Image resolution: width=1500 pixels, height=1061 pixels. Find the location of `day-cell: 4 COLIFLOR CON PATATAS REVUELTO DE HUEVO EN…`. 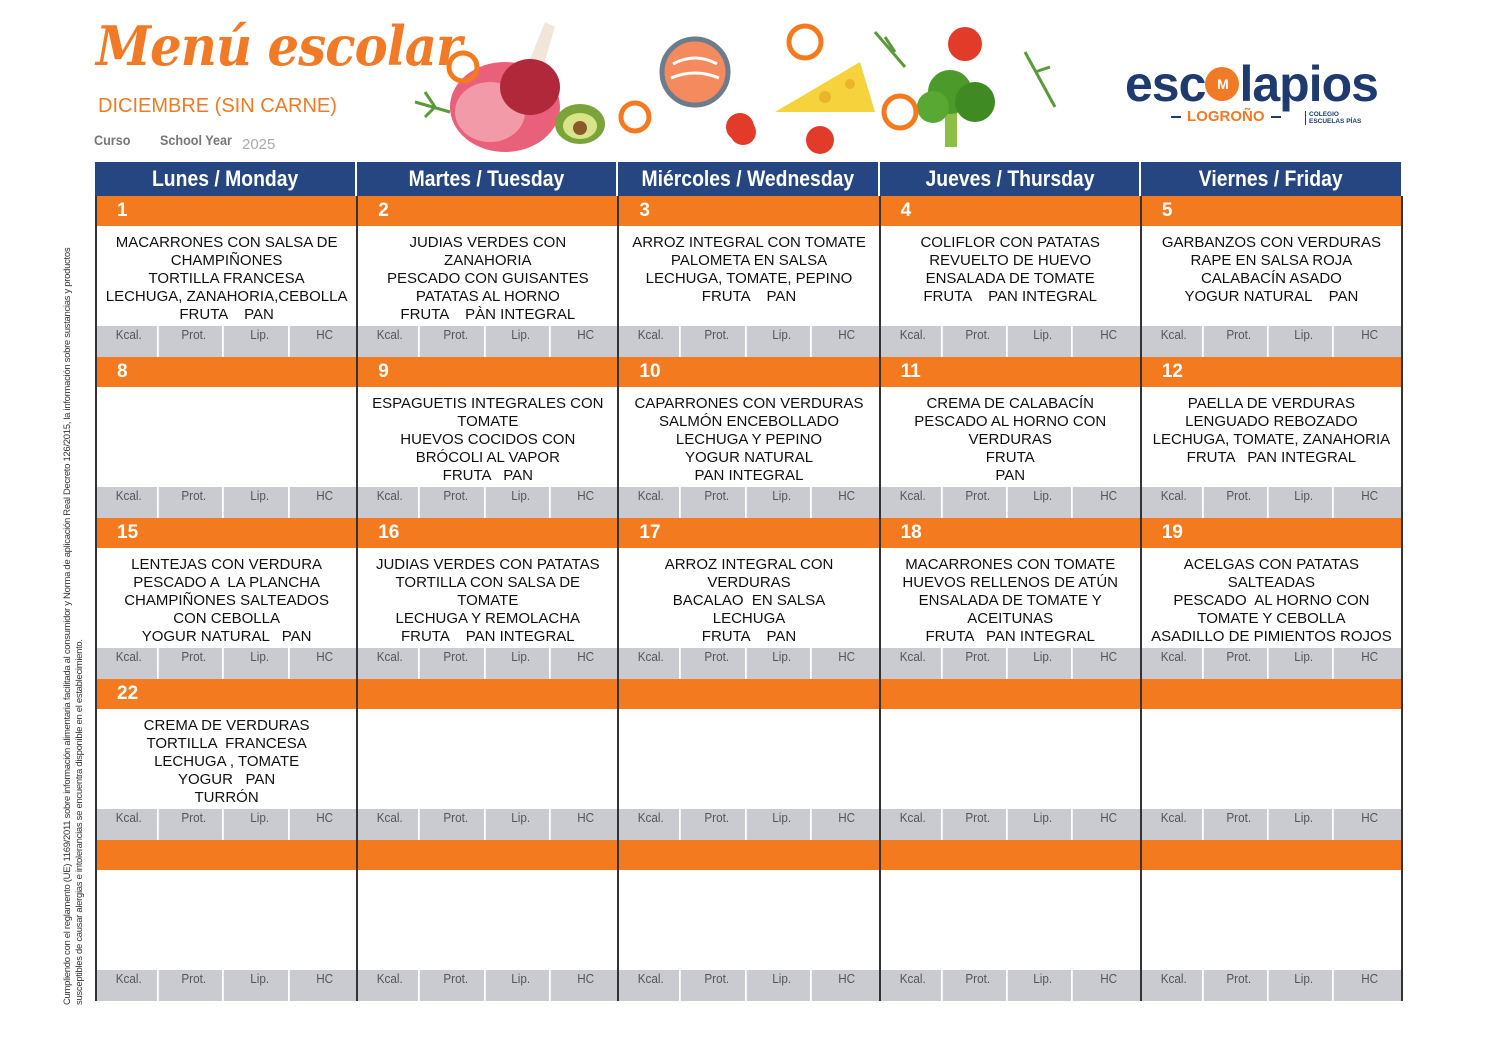

day-cell: 4 COLIFLOR CON PATATAS REVUELTO DE HUEVO EN… is located at coordinates (1011, 276).